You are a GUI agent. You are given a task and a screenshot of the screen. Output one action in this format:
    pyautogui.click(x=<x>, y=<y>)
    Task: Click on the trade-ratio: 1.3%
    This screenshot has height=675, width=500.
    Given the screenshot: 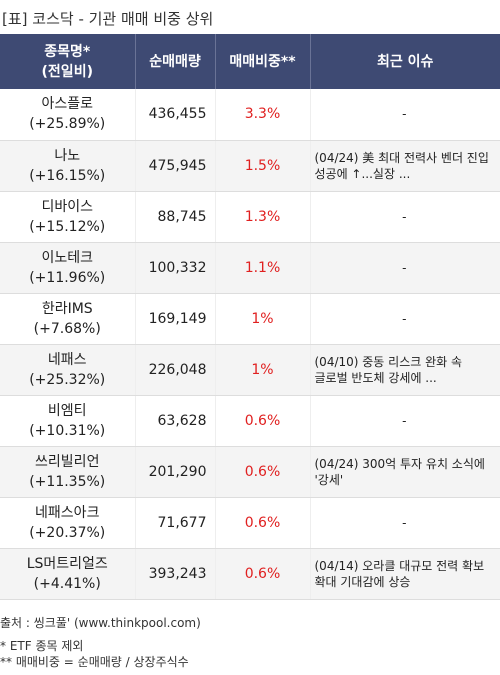 What is the action you would take?
    pyautogui.click(x=263, y=217)
    